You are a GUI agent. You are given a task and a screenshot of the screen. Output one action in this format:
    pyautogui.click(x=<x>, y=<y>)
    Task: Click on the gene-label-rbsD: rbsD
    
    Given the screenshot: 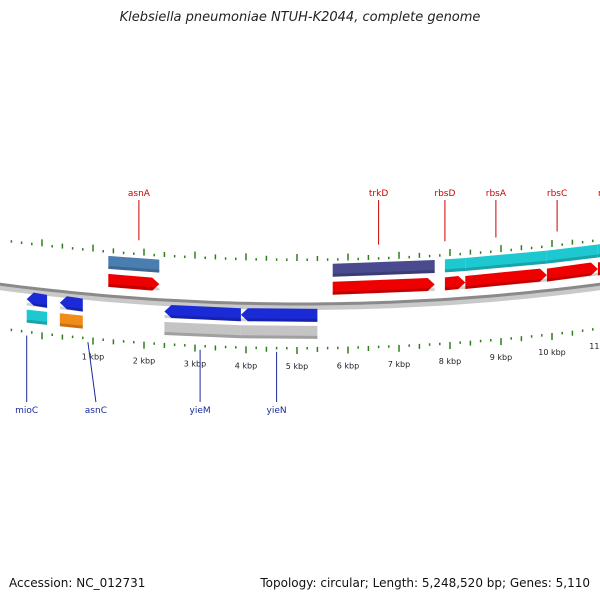 What is the action you would take?
    pyautogui.click(x=444, y=194)
    